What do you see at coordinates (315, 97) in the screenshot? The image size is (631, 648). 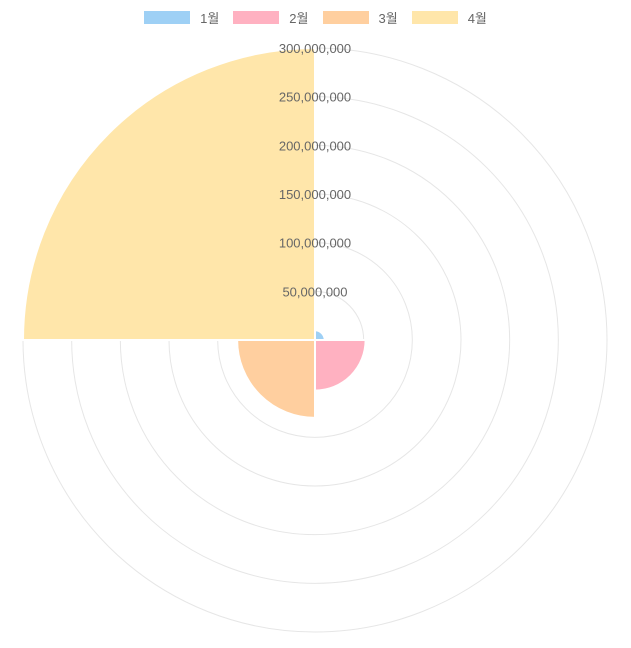 I see `tick-label-5: 250,000,000` at bounding box center [315, 97].